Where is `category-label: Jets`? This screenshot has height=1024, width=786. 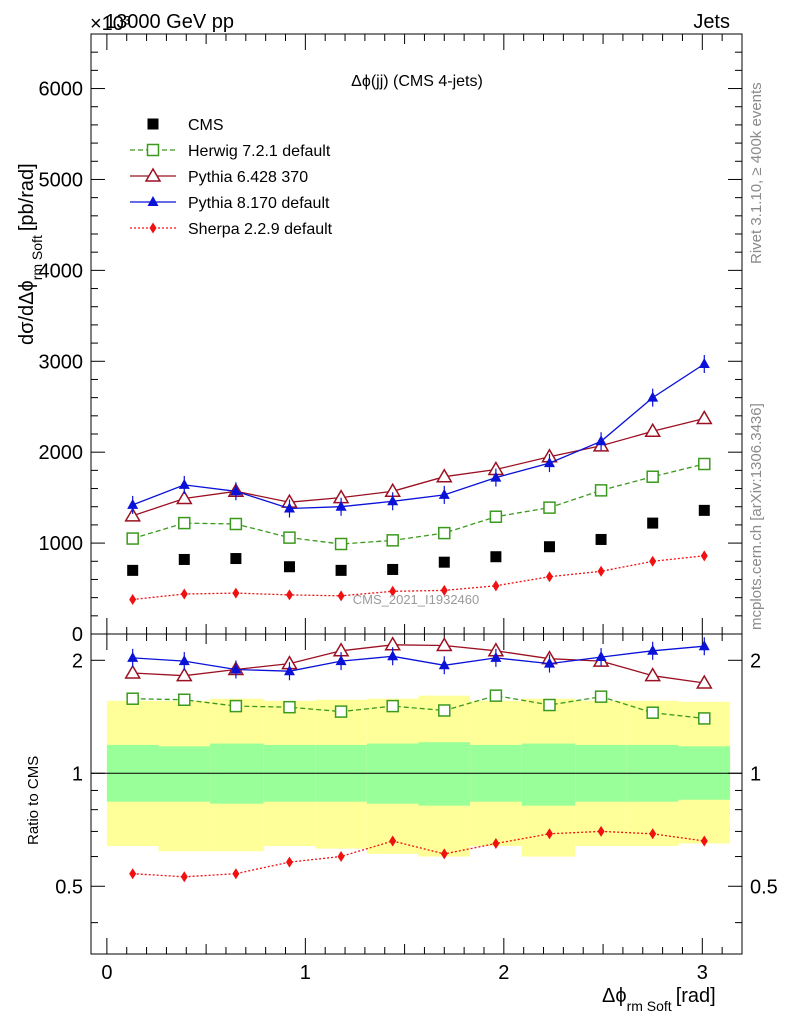
category-label: Jets is located at coordinates (711, 22).